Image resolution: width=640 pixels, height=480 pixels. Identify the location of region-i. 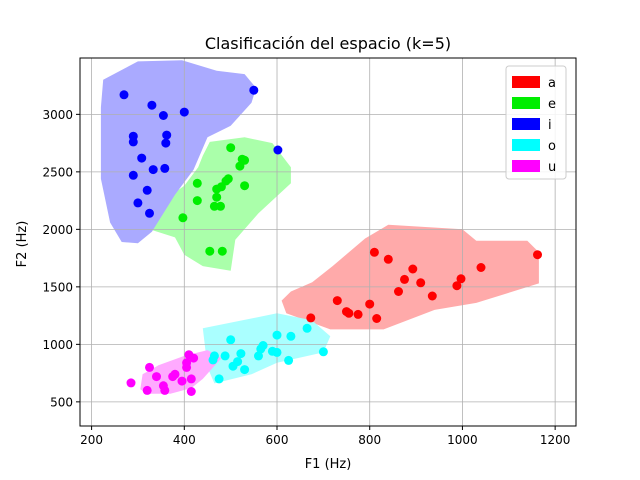
(178, 152).